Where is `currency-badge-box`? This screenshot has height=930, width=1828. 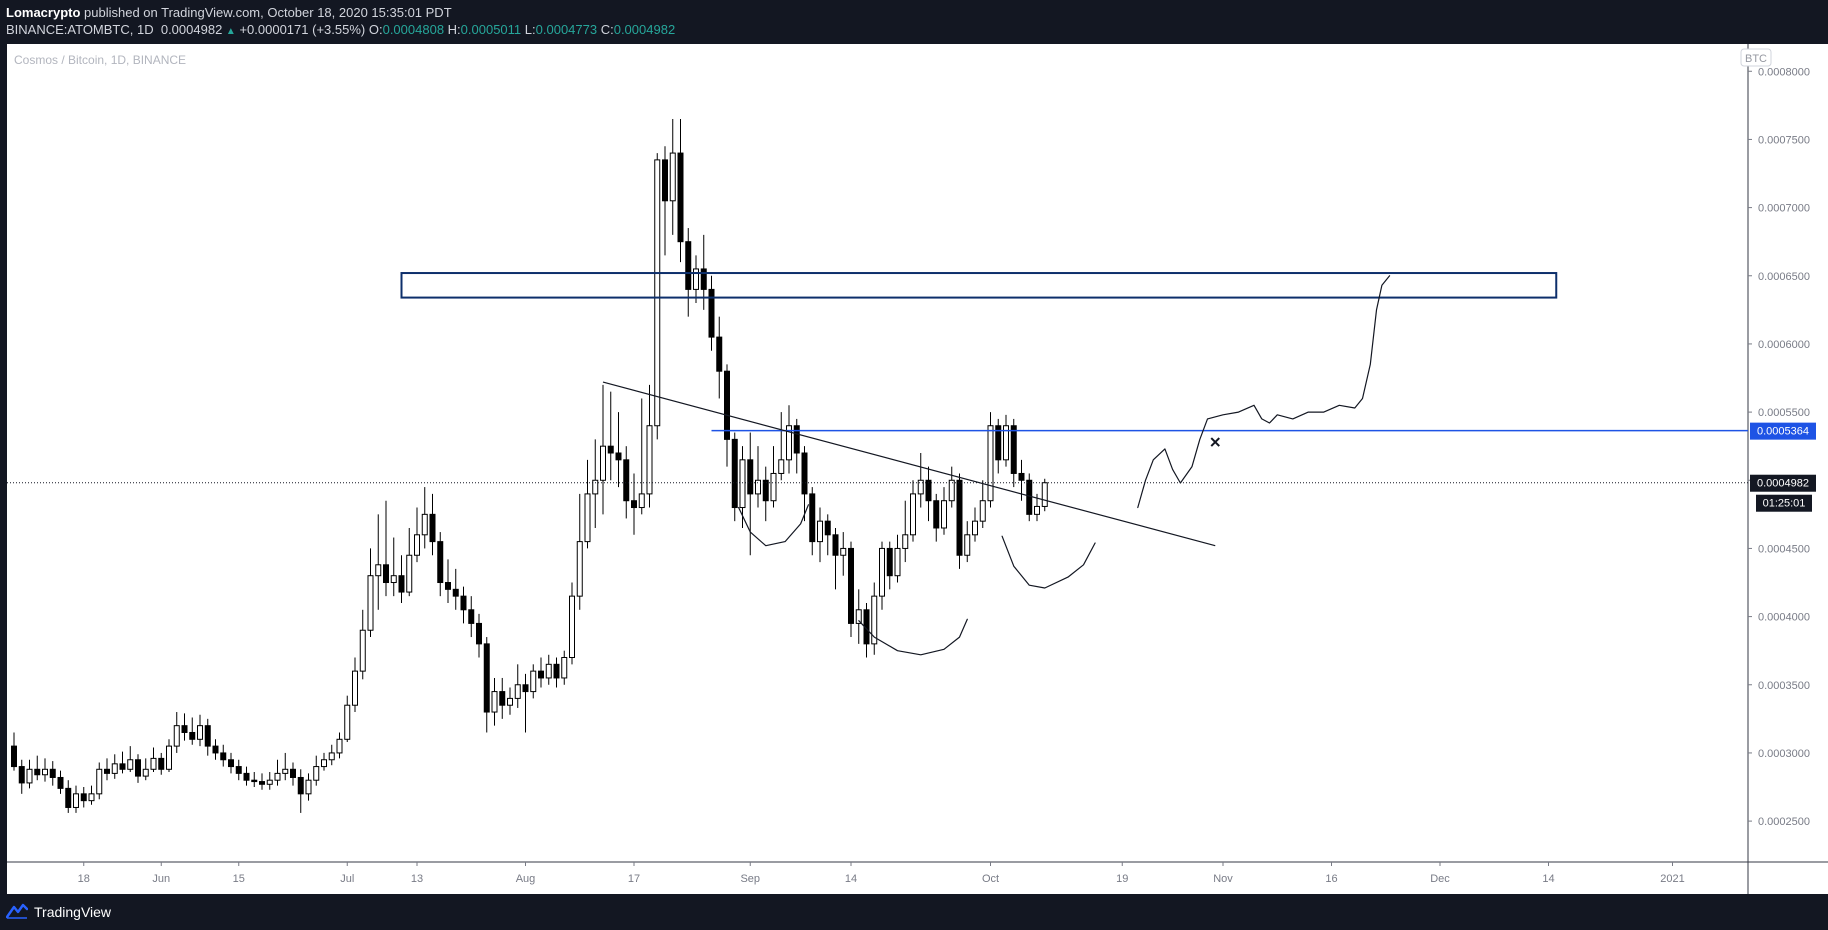
currency-badge-box is located at coordinates (1756, 57).